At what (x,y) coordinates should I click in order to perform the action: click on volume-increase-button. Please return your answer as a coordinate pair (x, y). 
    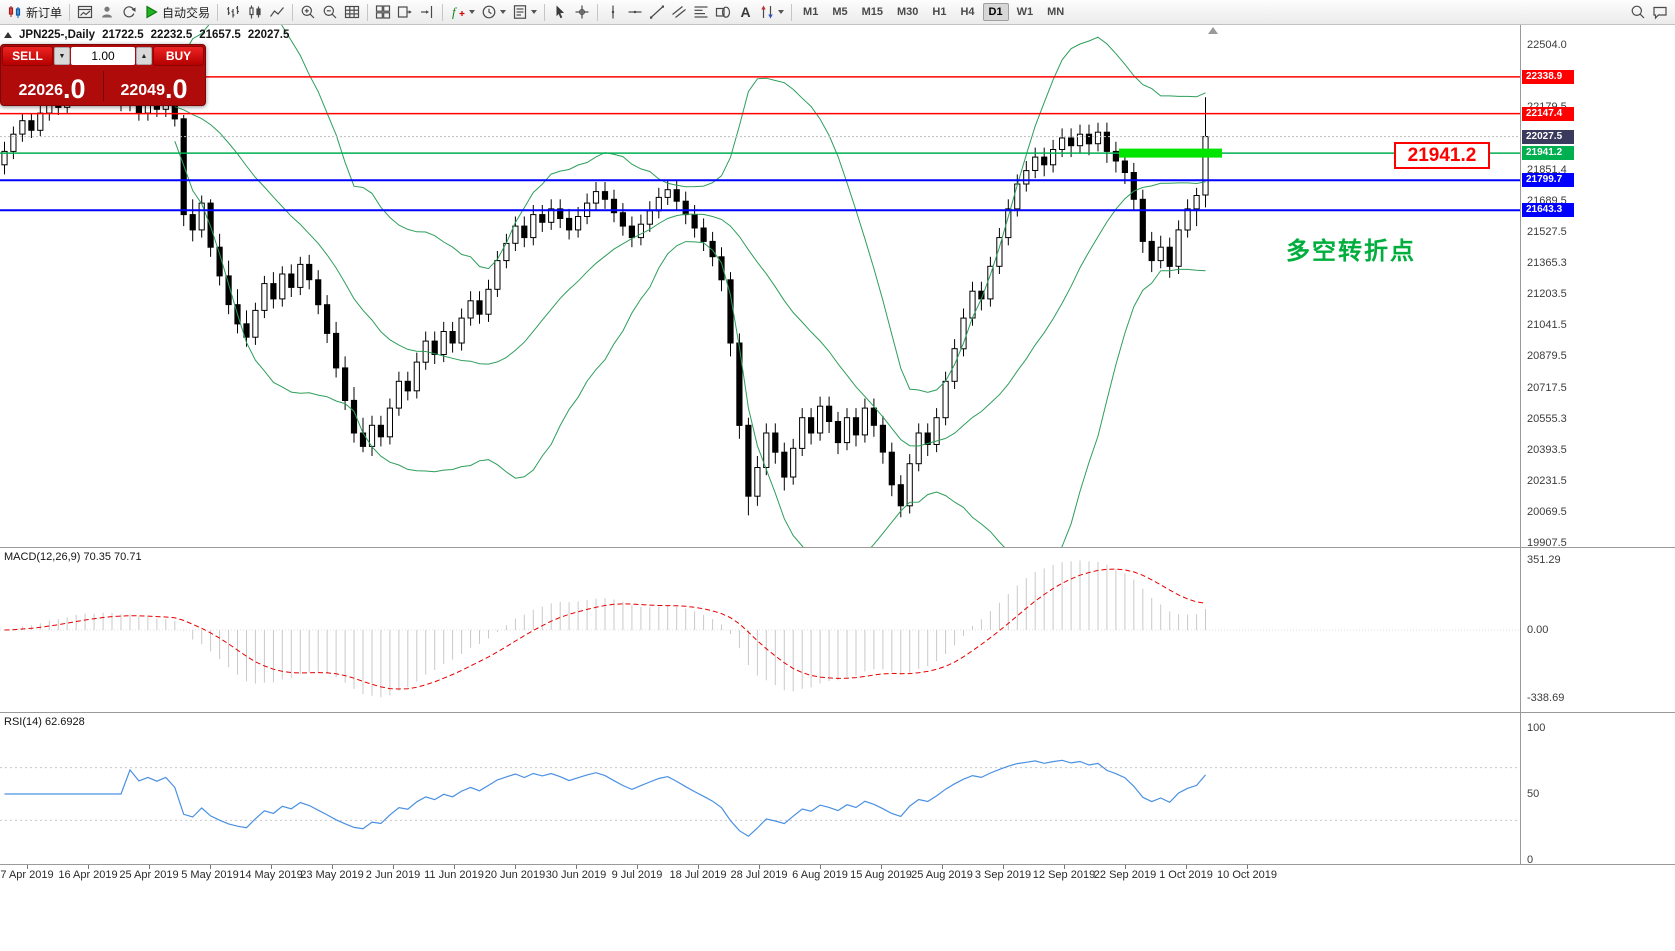
    Looking at the image, I should click on (144, 56).